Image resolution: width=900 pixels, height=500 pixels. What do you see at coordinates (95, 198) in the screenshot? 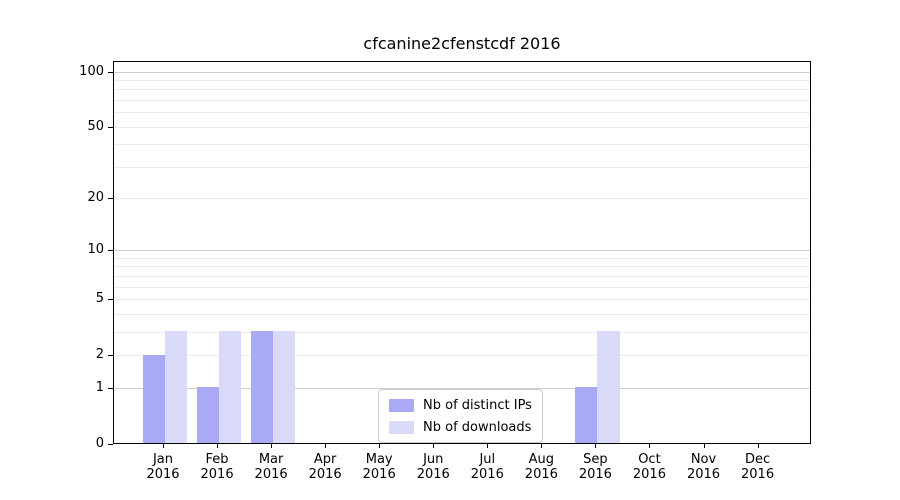
I see `y-tick-label: 20` at bounding box center [95, 198].